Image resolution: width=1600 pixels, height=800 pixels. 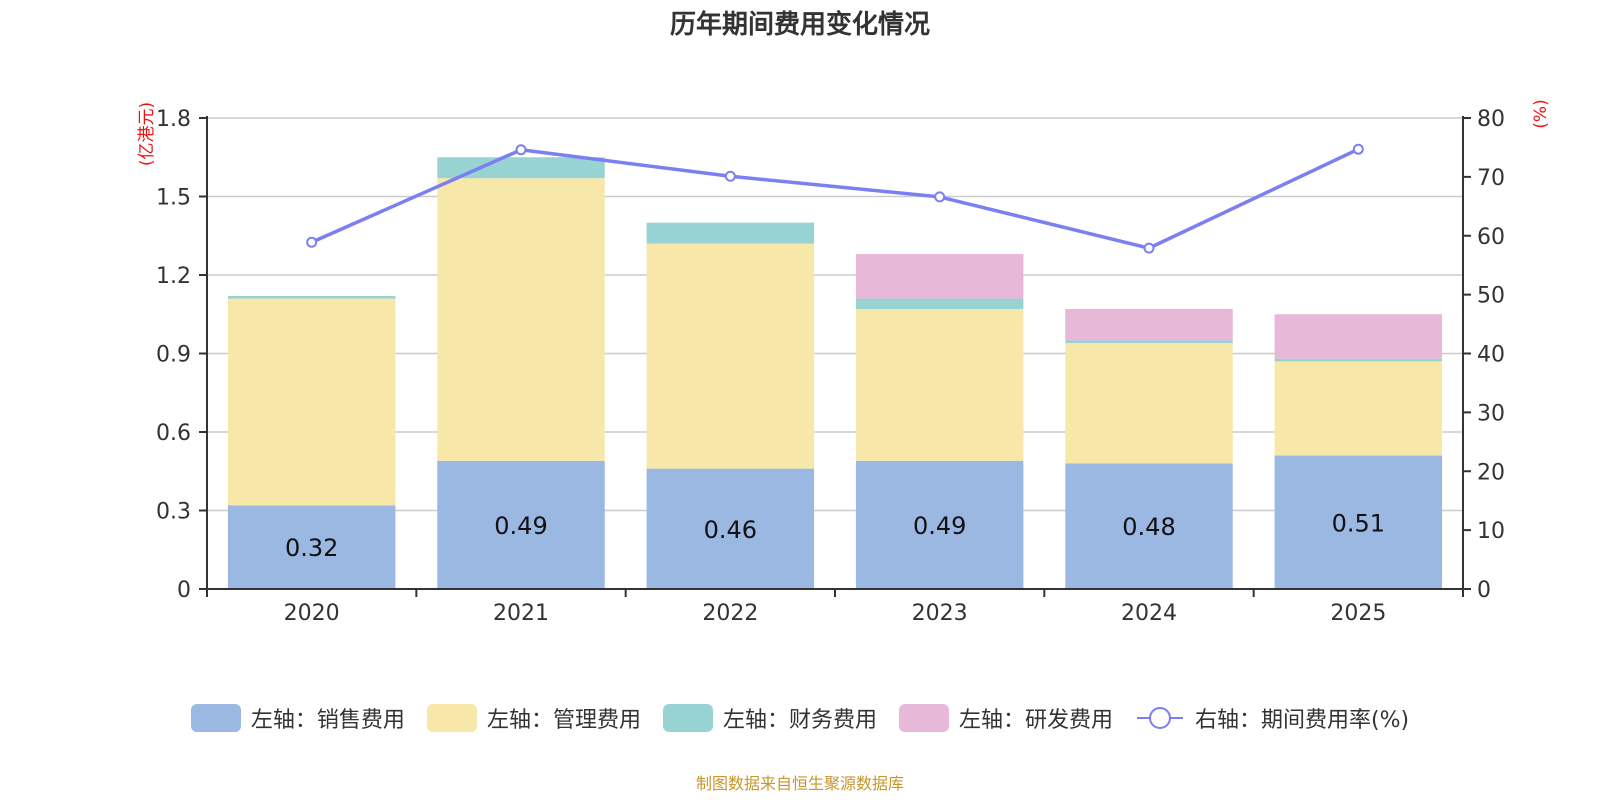 I want to click on bar-data-label: 0.48, so click(x=1148, y=527).